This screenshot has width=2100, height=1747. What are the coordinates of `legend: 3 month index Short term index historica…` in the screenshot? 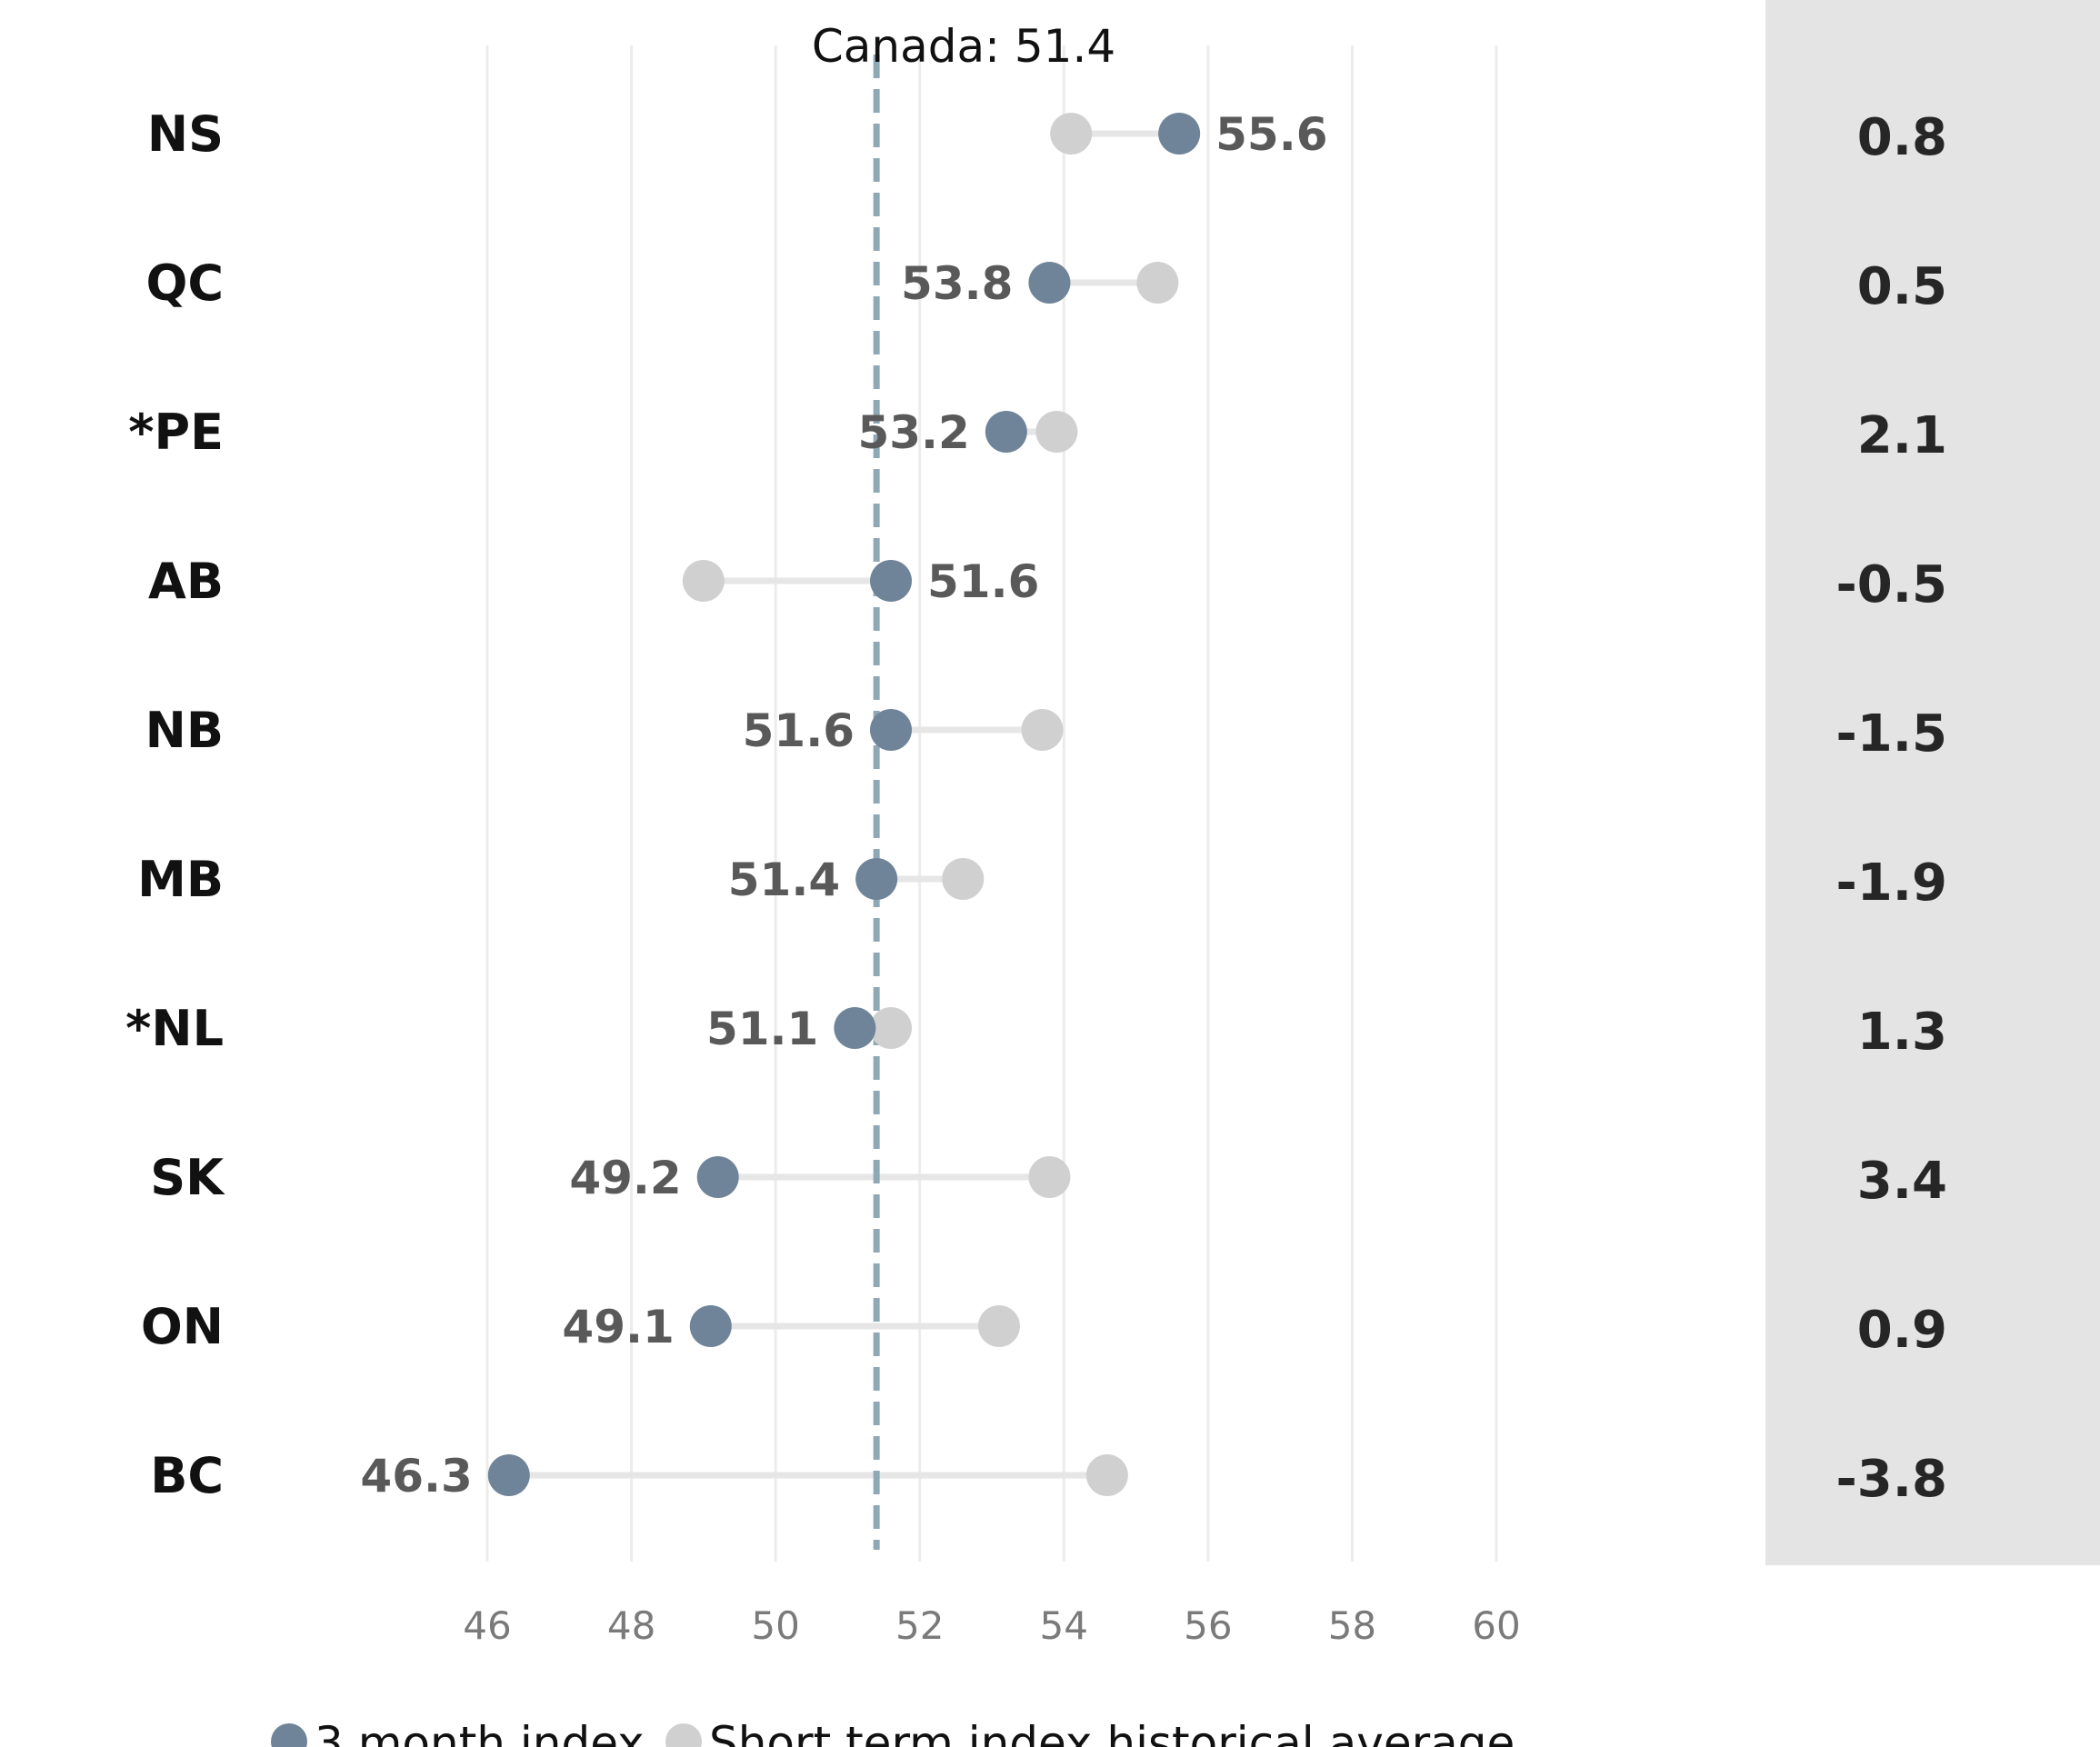 It's located at (893, 1732).